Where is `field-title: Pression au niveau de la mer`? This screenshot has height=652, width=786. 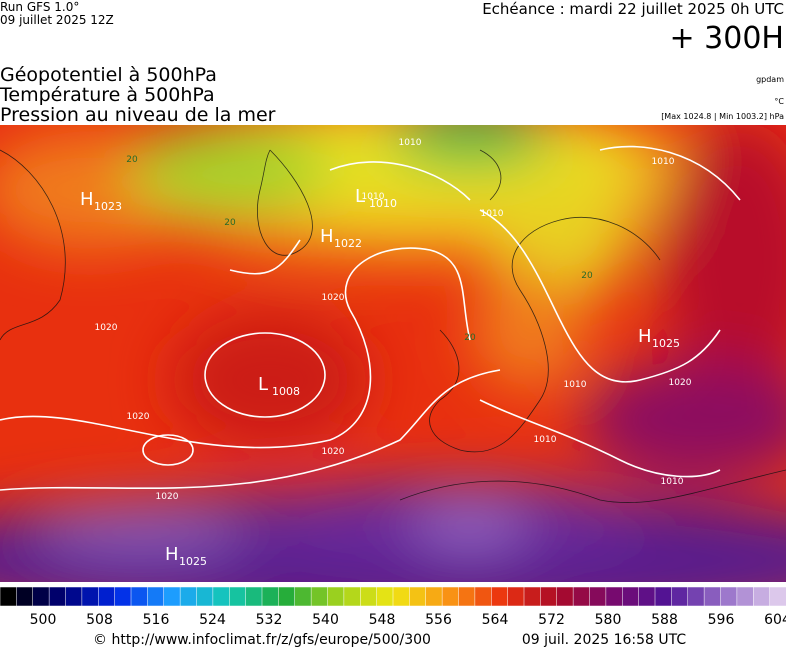 field-title: Pression au niveau de la mer is located at coordinates (138, 115).